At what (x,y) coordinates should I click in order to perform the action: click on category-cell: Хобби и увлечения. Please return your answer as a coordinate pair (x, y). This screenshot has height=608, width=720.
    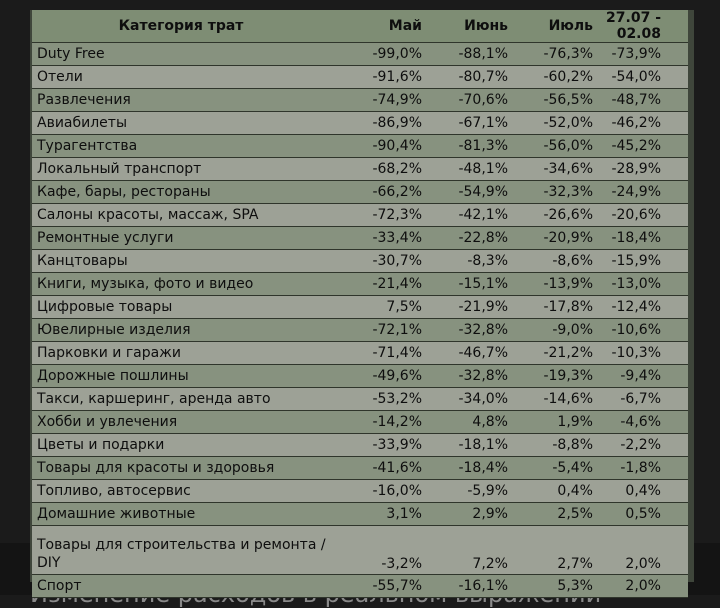
    Looking at the image, I should click on (181, 422).